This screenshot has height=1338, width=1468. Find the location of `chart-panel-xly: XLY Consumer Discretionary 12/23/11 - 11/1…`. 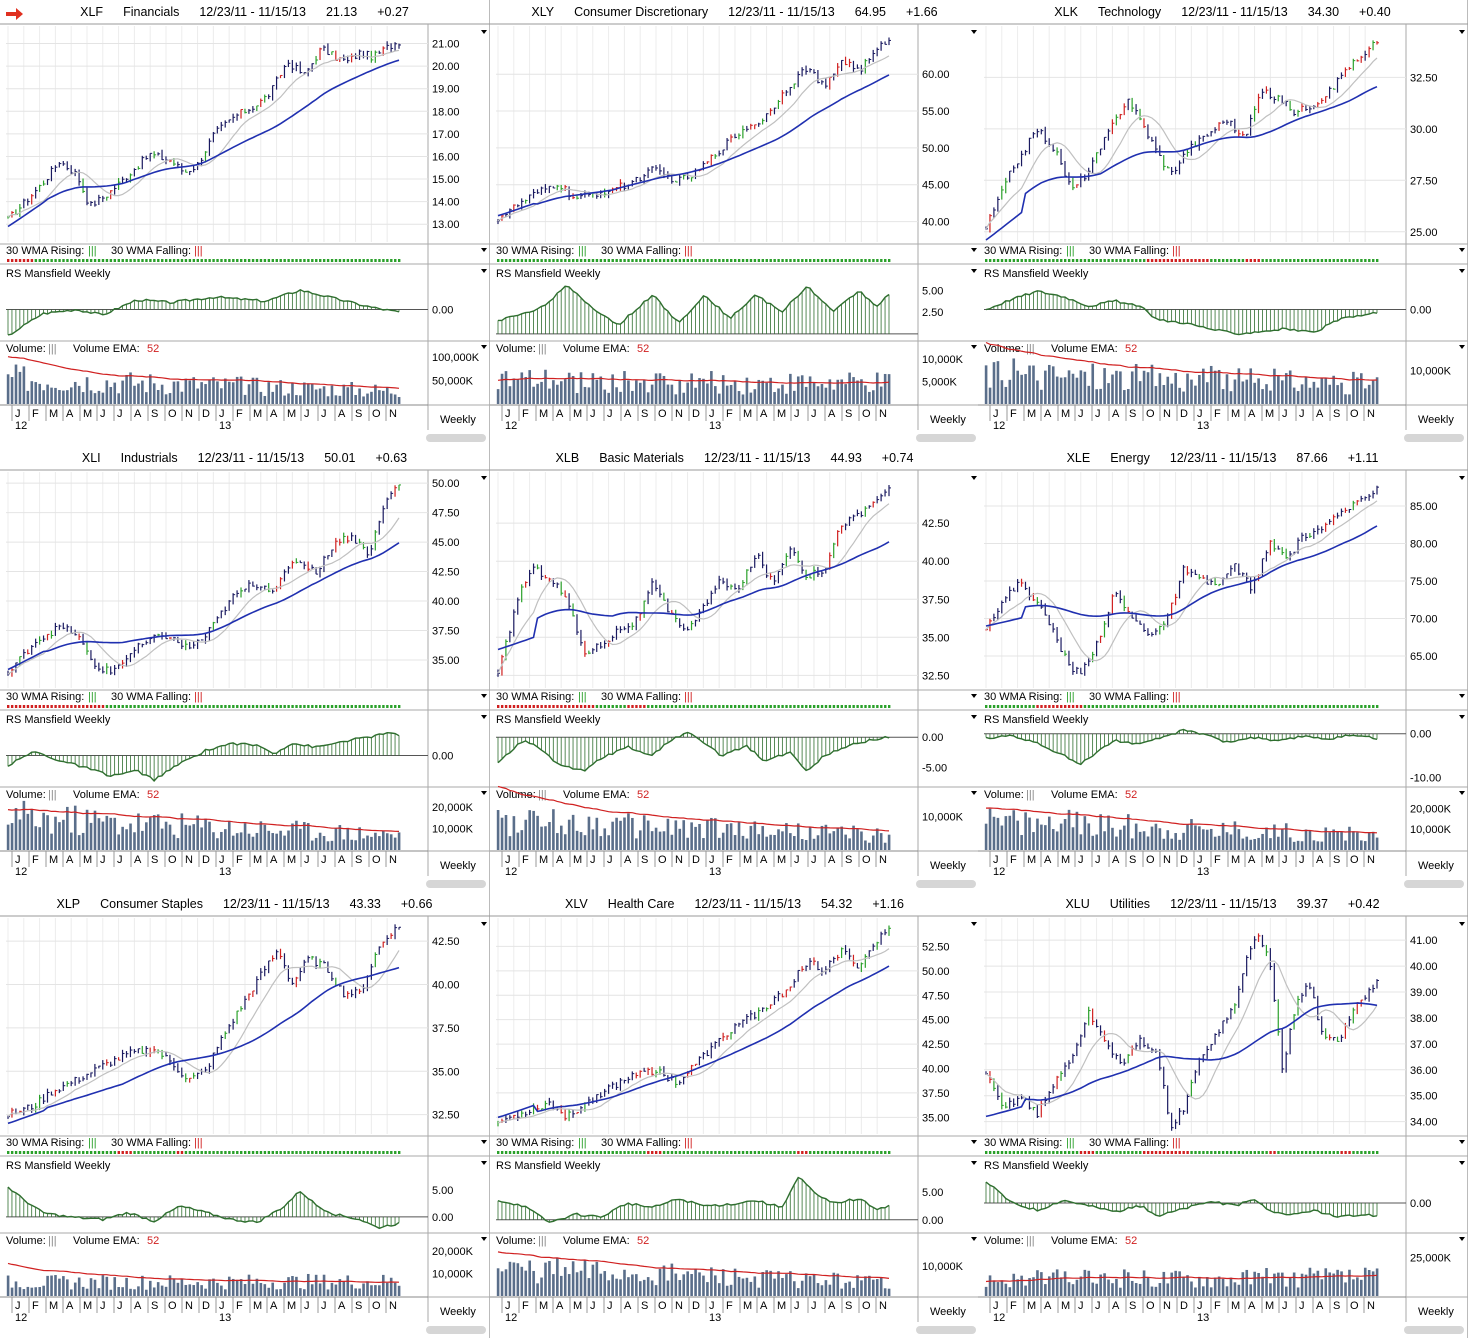

chart-panel-xly: XLY Consumer Discretionary 12/23/11 - 11/1… is located at coordinates (735, 223).